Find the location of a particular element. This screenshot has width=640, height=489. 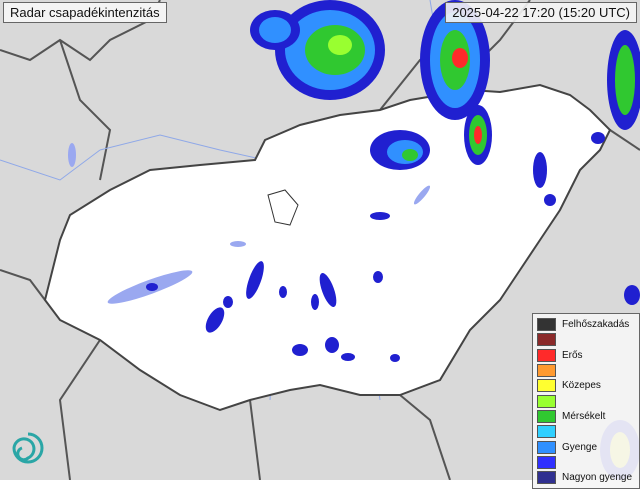

legend-item: Gyenge is located at coordinates (586, 446).